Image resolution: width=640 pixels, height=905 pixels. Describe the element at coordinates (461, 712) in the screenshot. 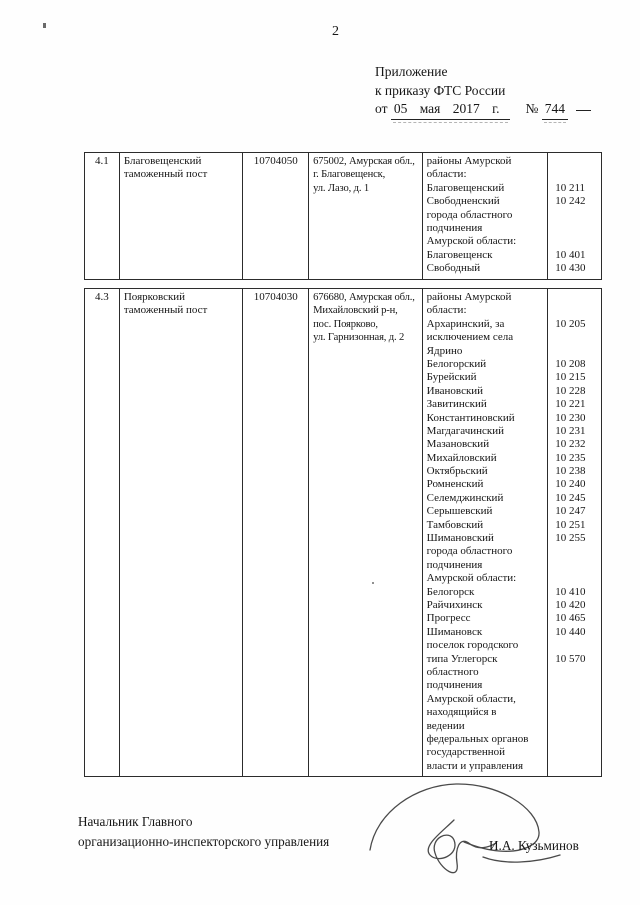

I see `text-line: находящийся в` at that location.